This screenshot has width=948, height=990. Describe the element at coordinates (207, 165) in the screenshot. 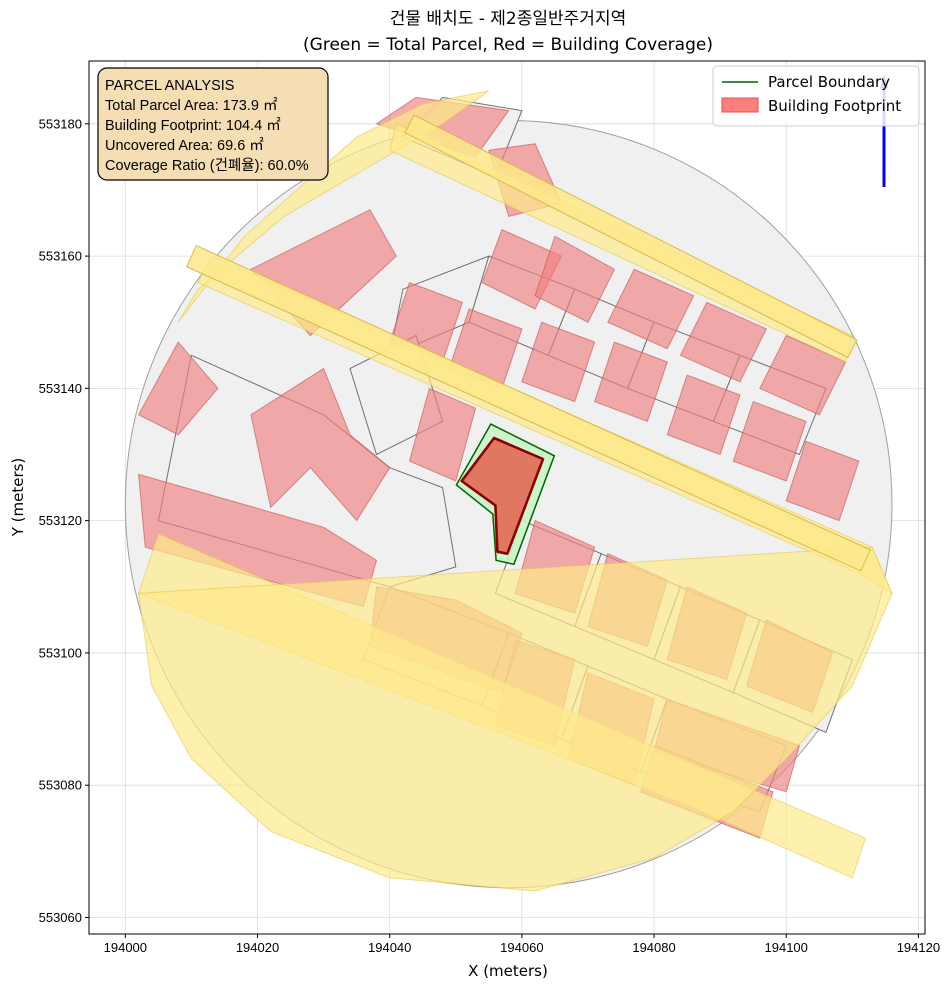

I see `infobox-line-coverage: Coverage Ratio (건폐율): 60.0%` at that location.